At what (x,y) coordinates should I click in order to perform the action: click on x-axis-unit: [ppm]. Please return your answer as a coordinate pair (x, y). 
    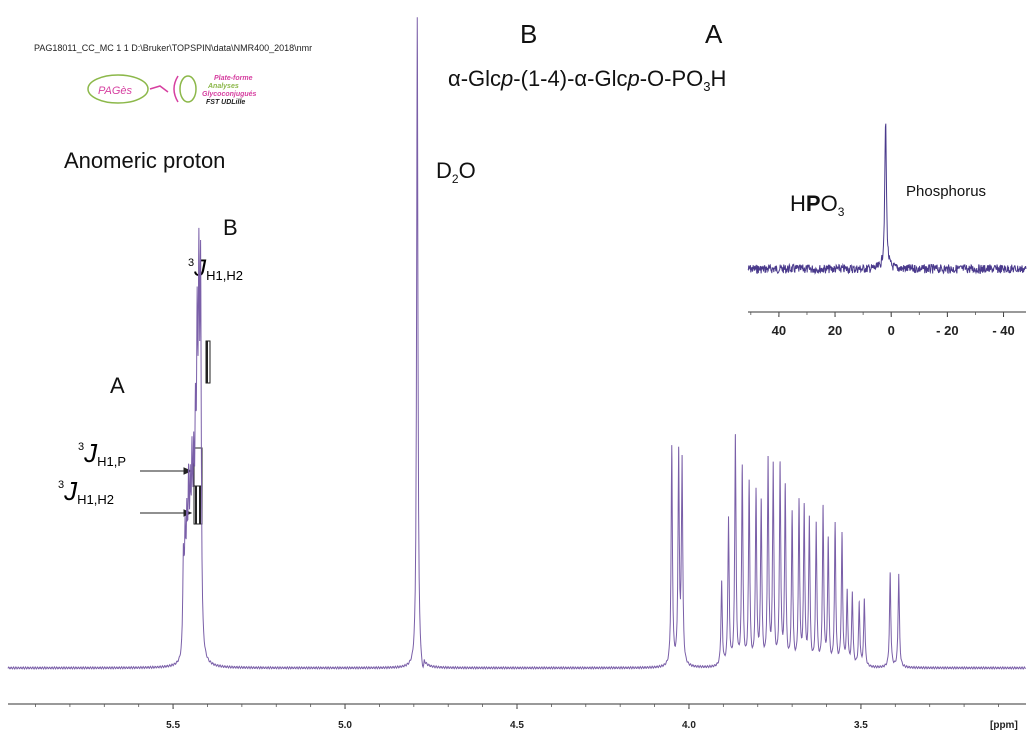
    Looking at the image, I should click on (1004, 725).